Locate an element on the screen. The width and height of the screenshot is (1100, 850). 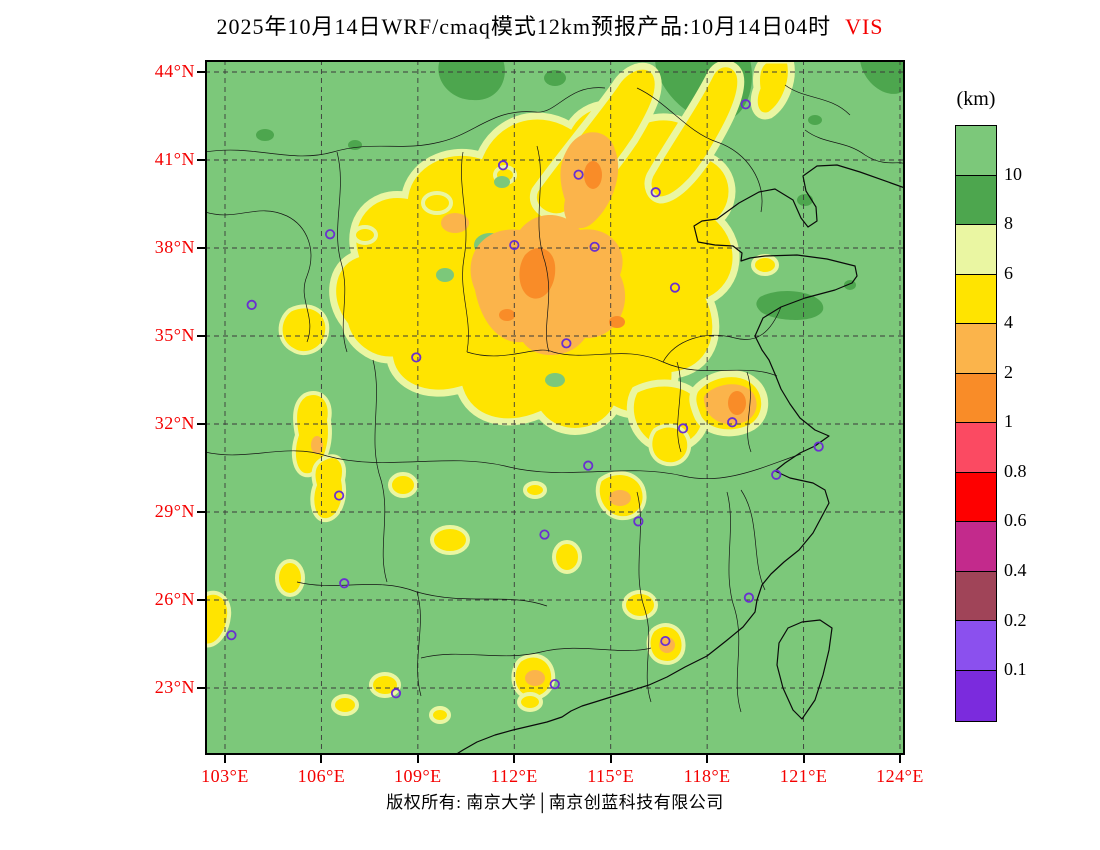
colorbar-tick-label: 1 is located at coordinates (1008, 421).